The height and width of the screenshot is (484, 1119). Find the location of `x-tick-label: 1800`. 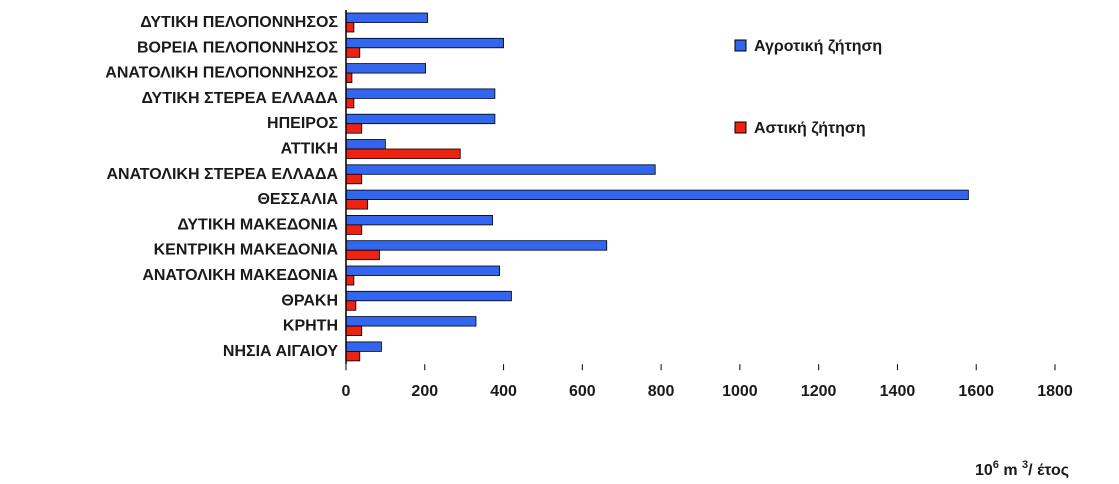

x-tick-label: 1800 is located at coordinates (1055, 391).